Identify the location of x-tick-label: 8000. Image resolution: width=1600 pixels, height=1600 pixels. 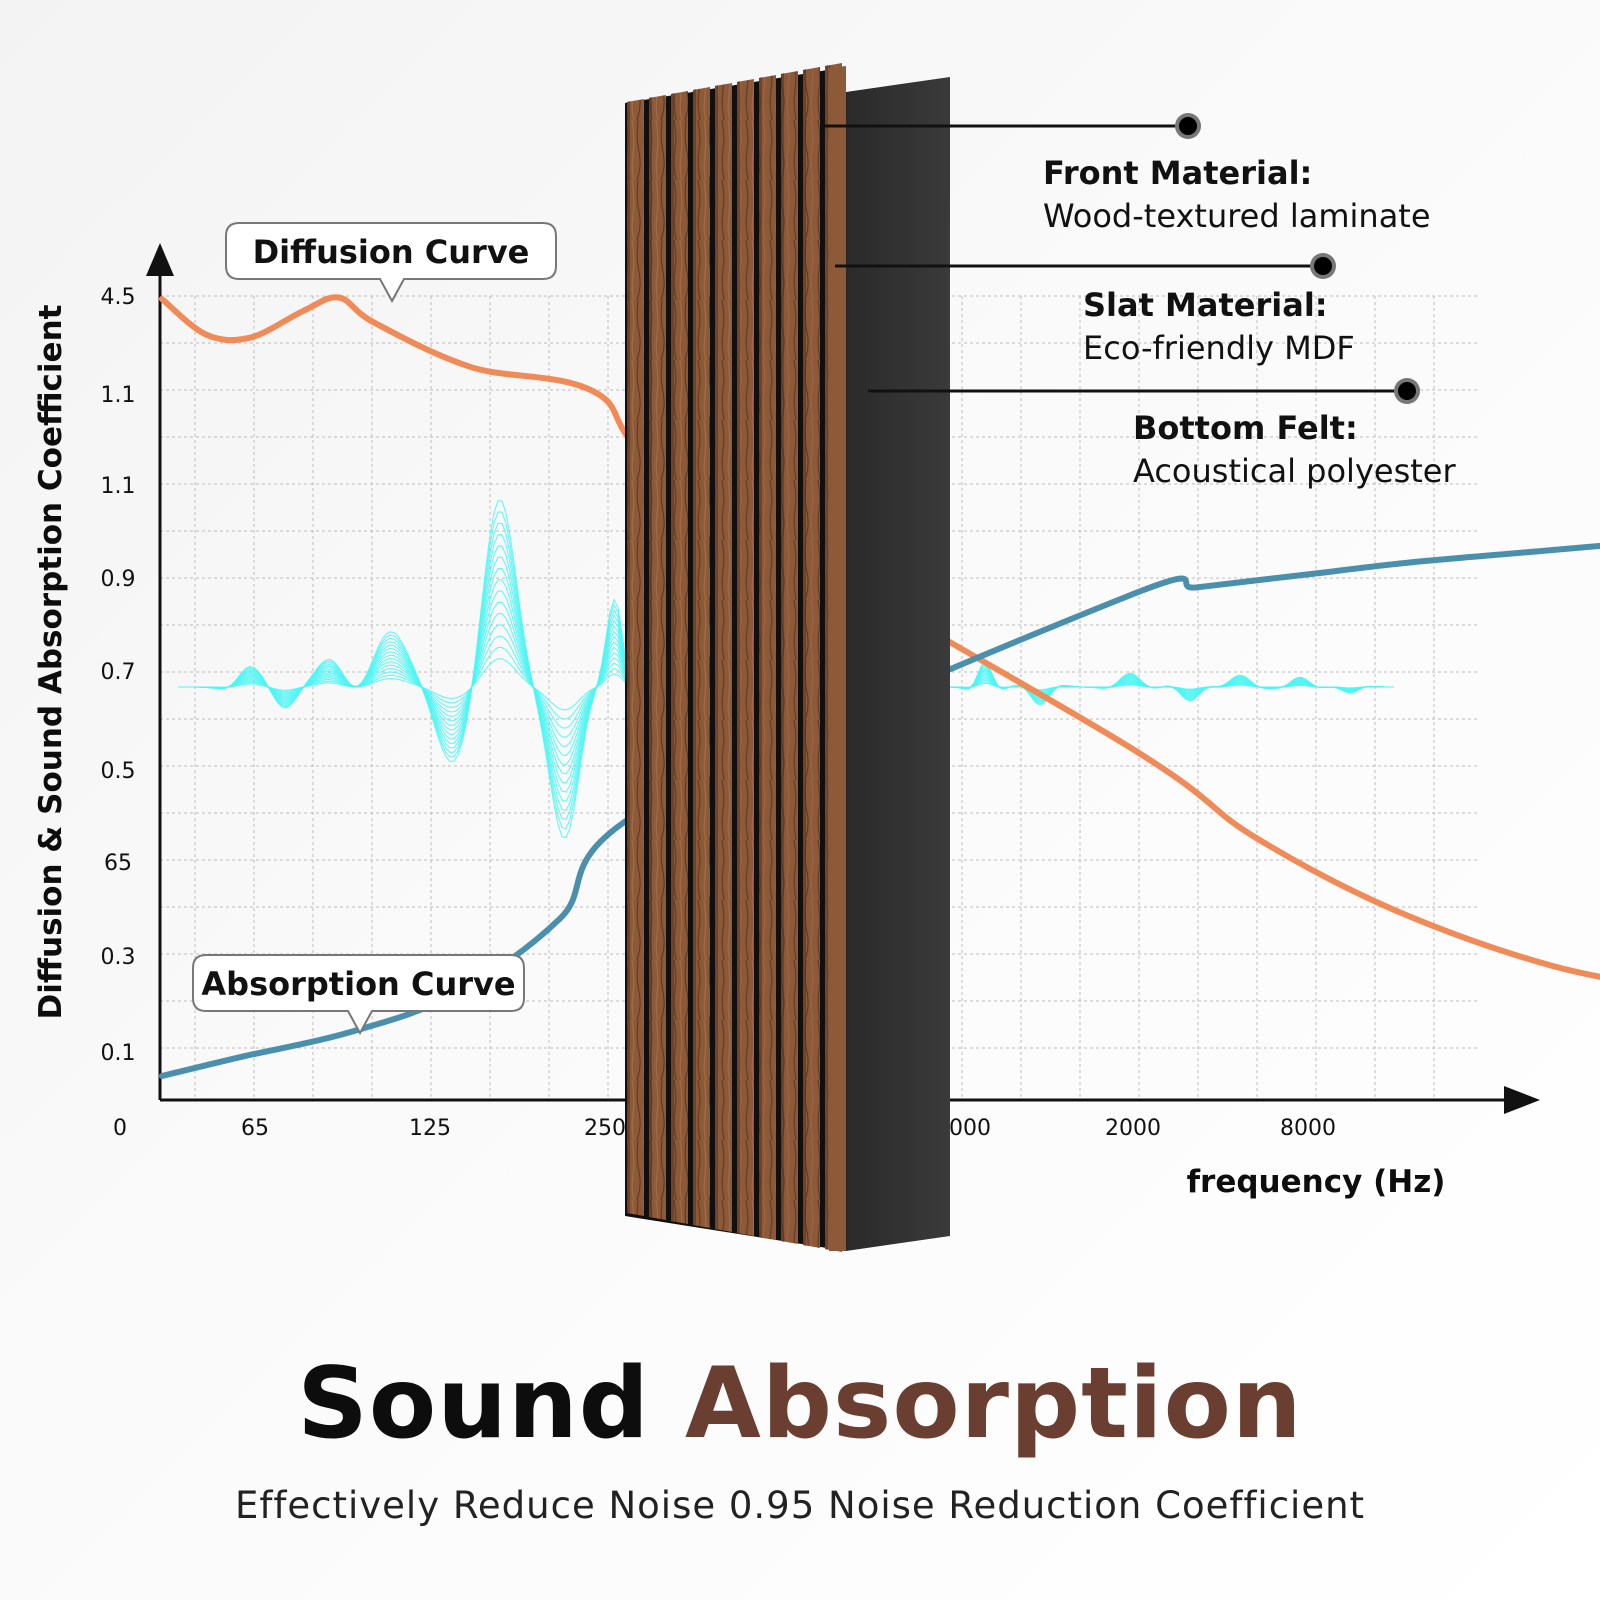
(1308, 1128).